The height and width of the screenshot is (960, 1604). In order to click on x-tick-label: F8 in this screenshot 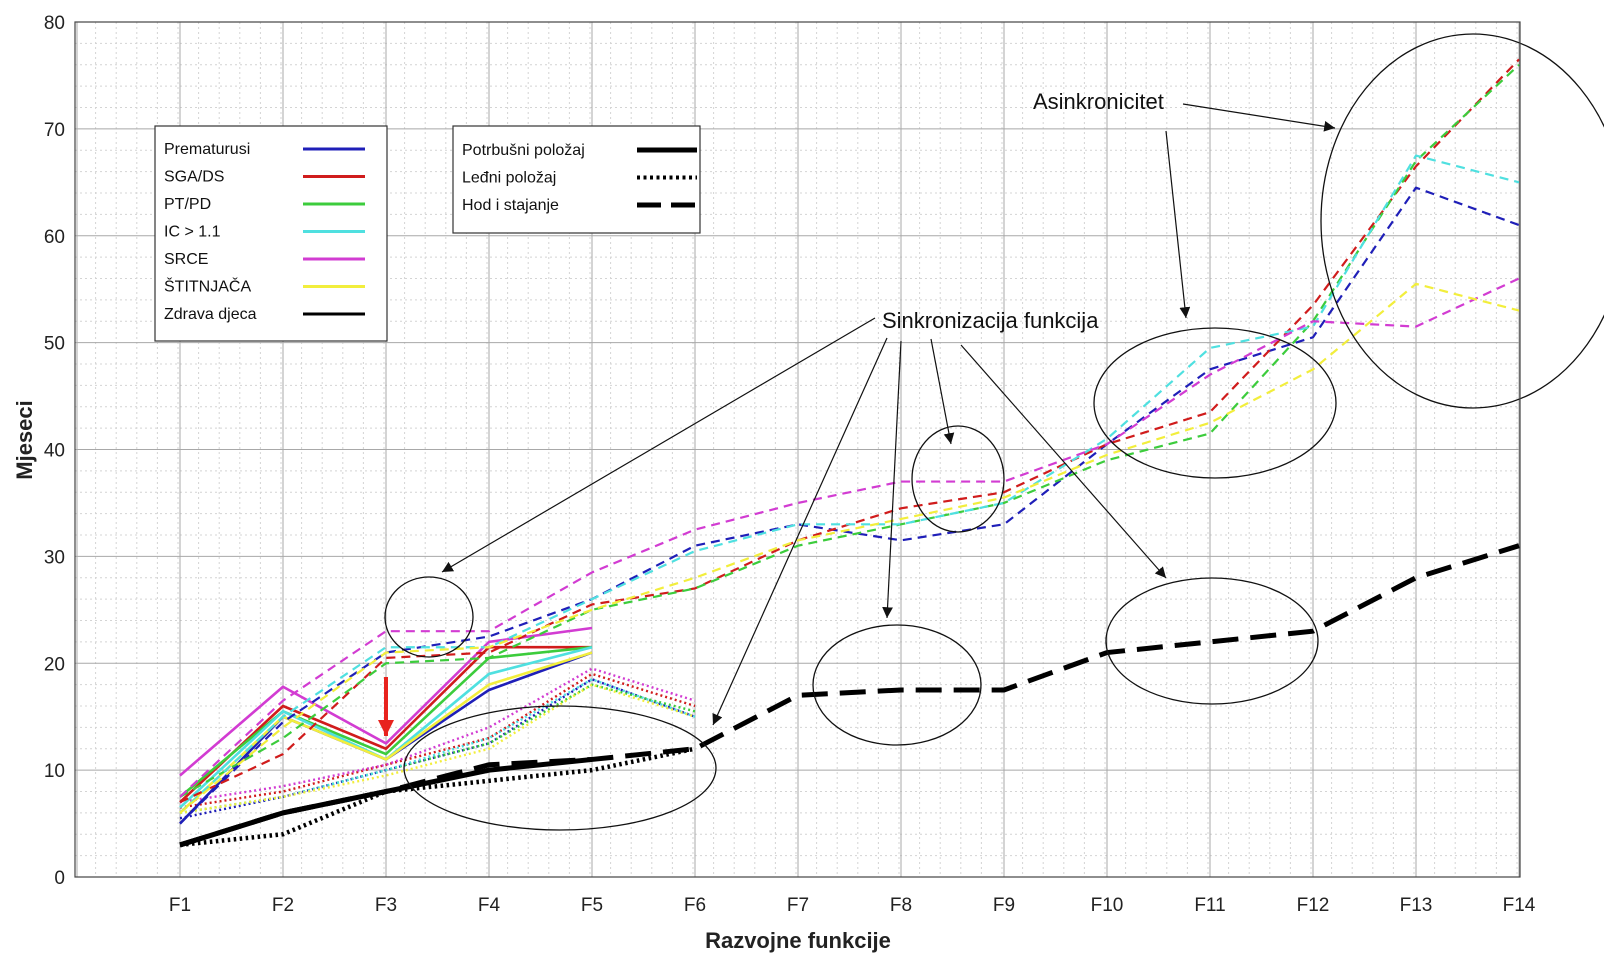, I will do `click(901, 905)`.